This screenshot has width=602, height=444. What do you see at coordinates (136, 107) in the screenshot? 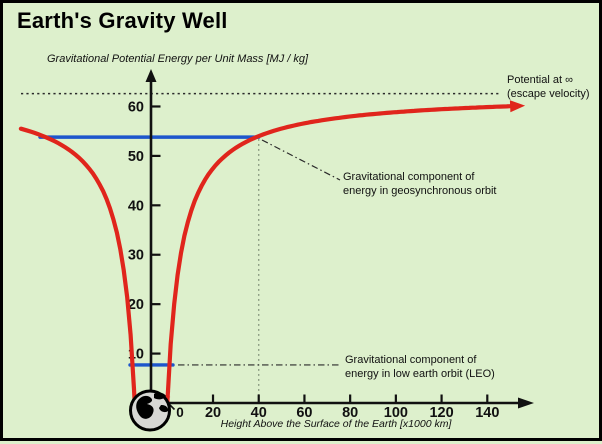
I see `y-tick-label: 60` at bounding box center [136, 107].